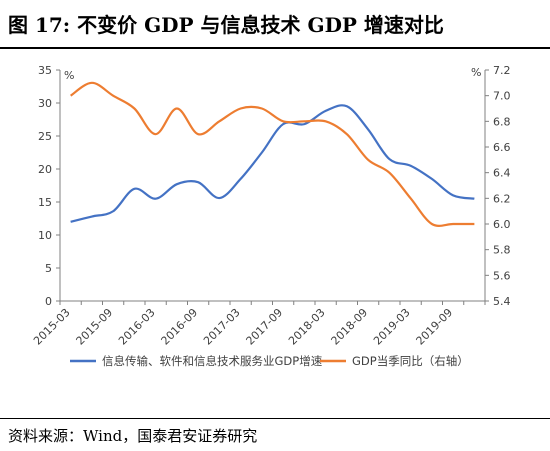 The height and width of the screenshot is (451, 550). Describe the element at coordinates (502, 96) in the screenshot. I see `right-y-tick-label: 7.0` at that location.